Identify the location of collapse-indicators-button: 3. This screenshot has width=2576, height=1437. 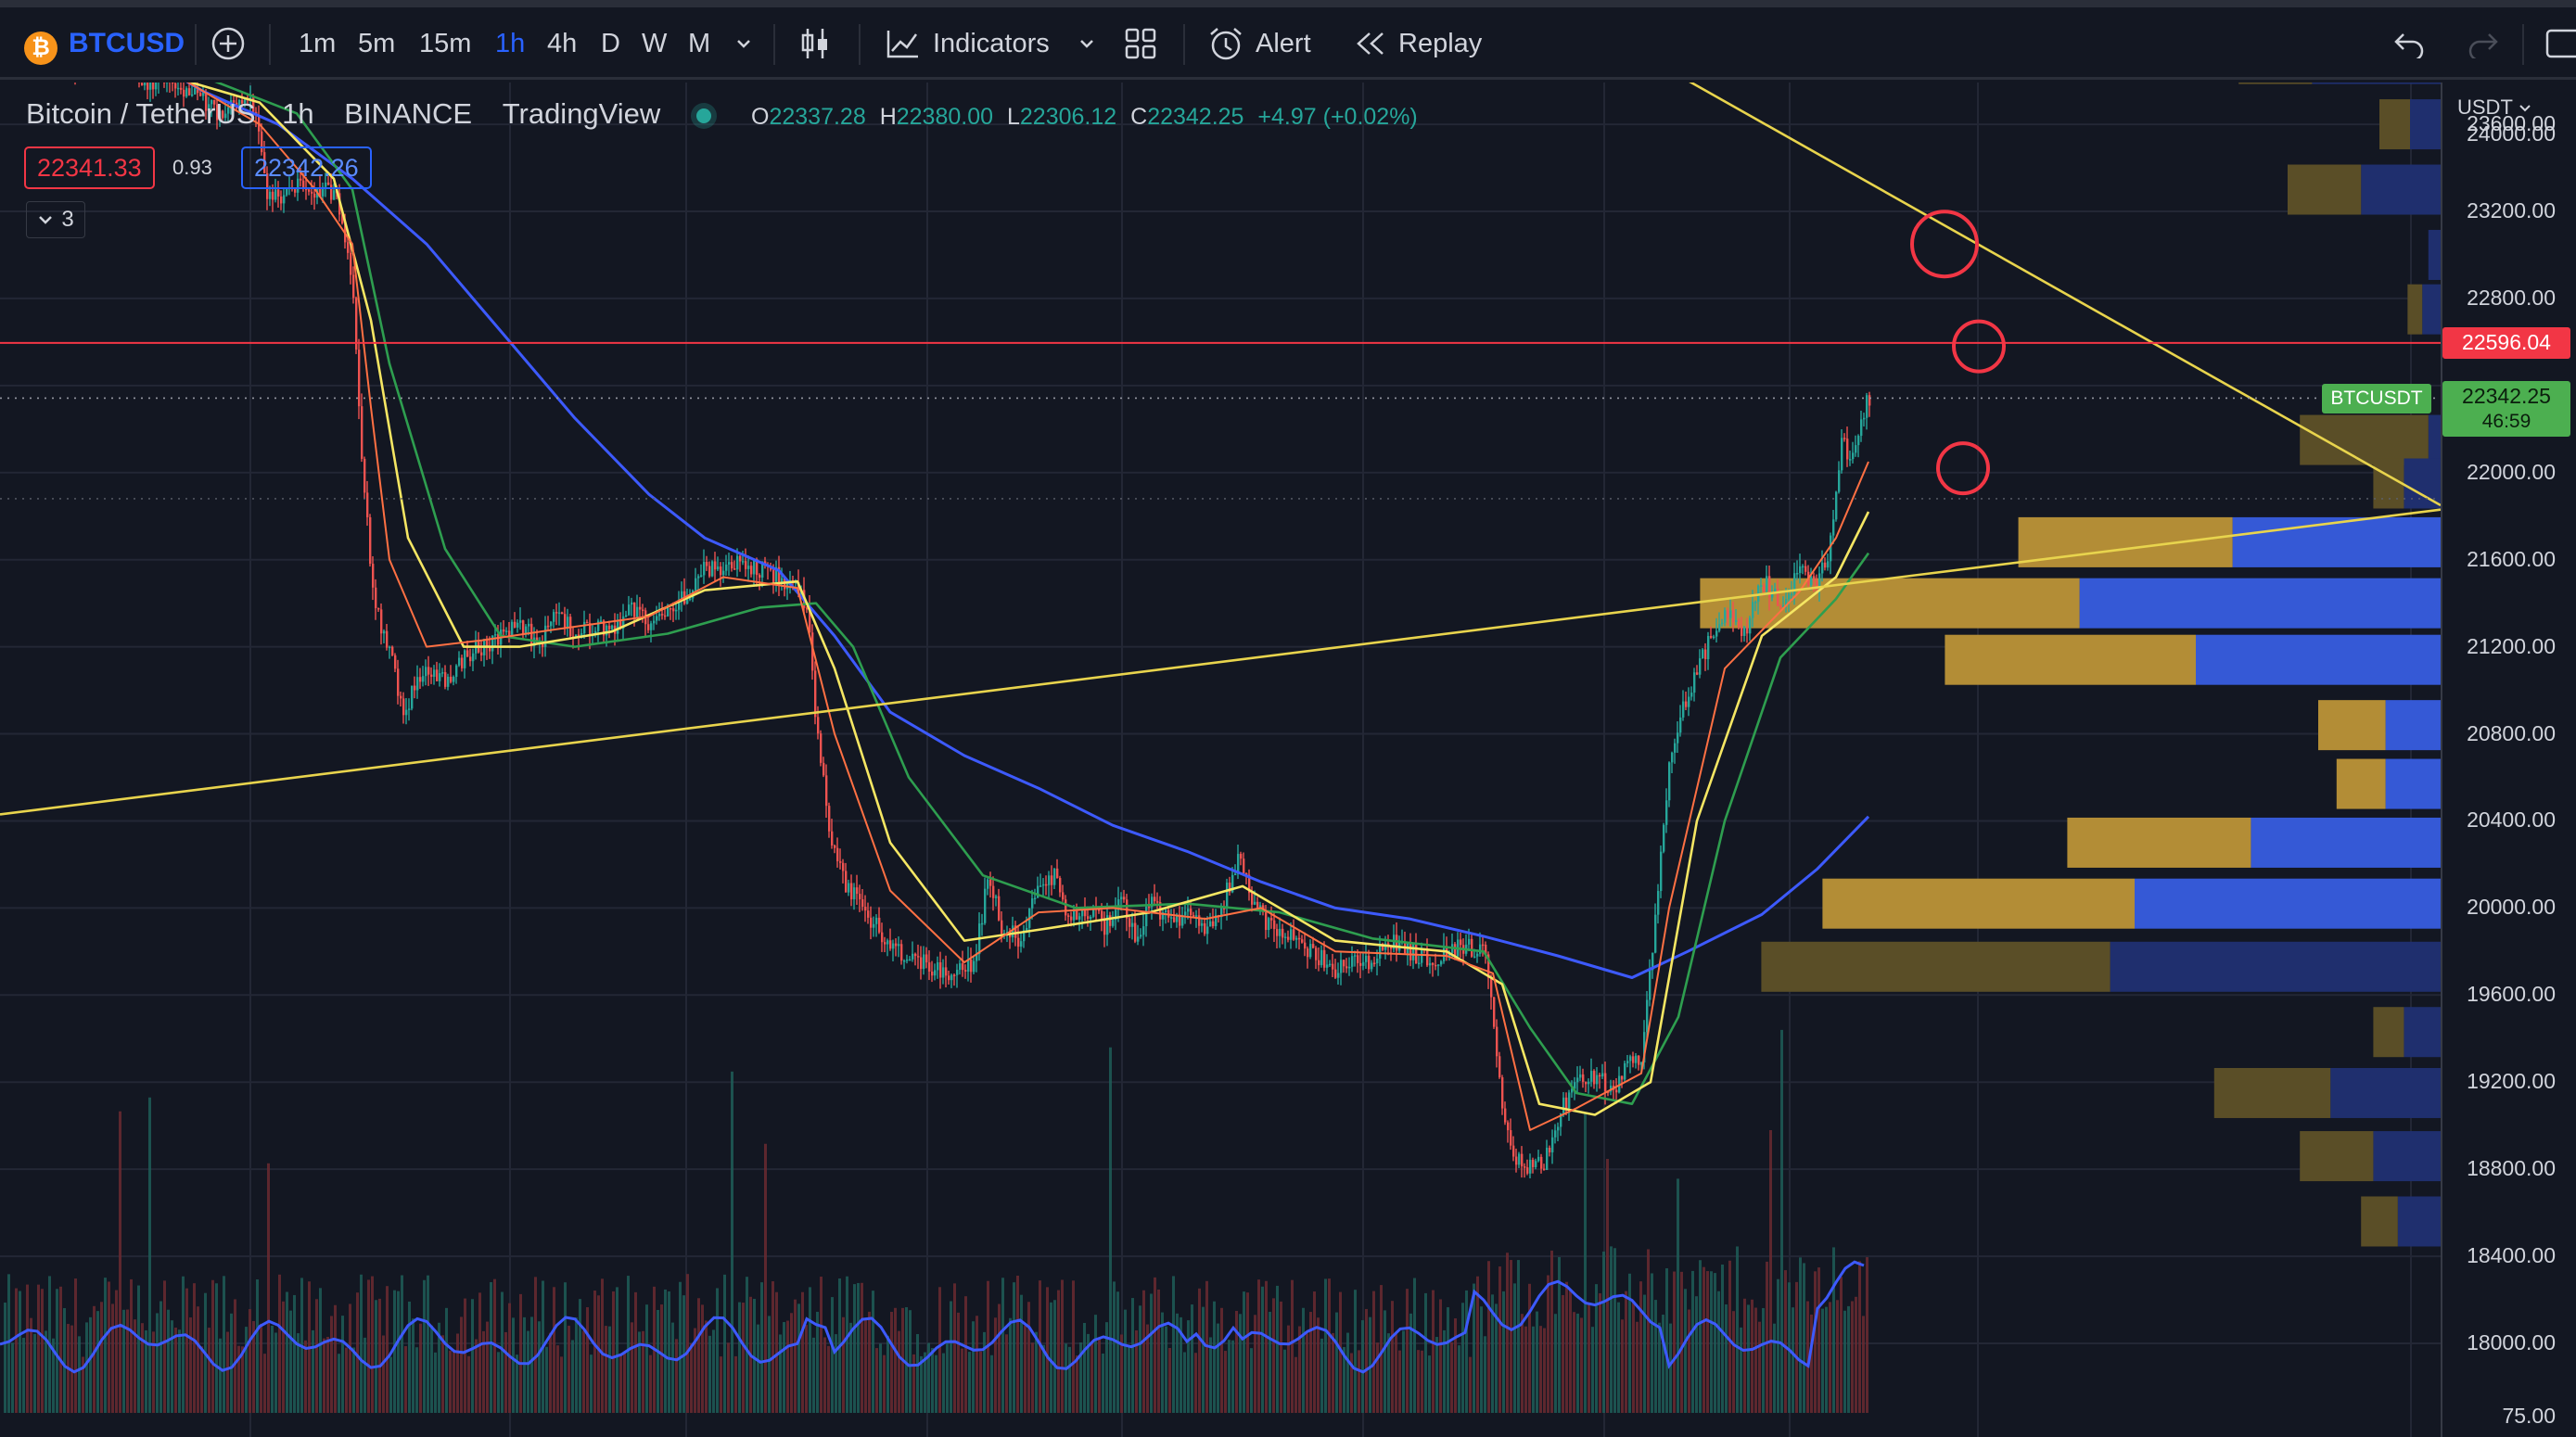
(55, 219).